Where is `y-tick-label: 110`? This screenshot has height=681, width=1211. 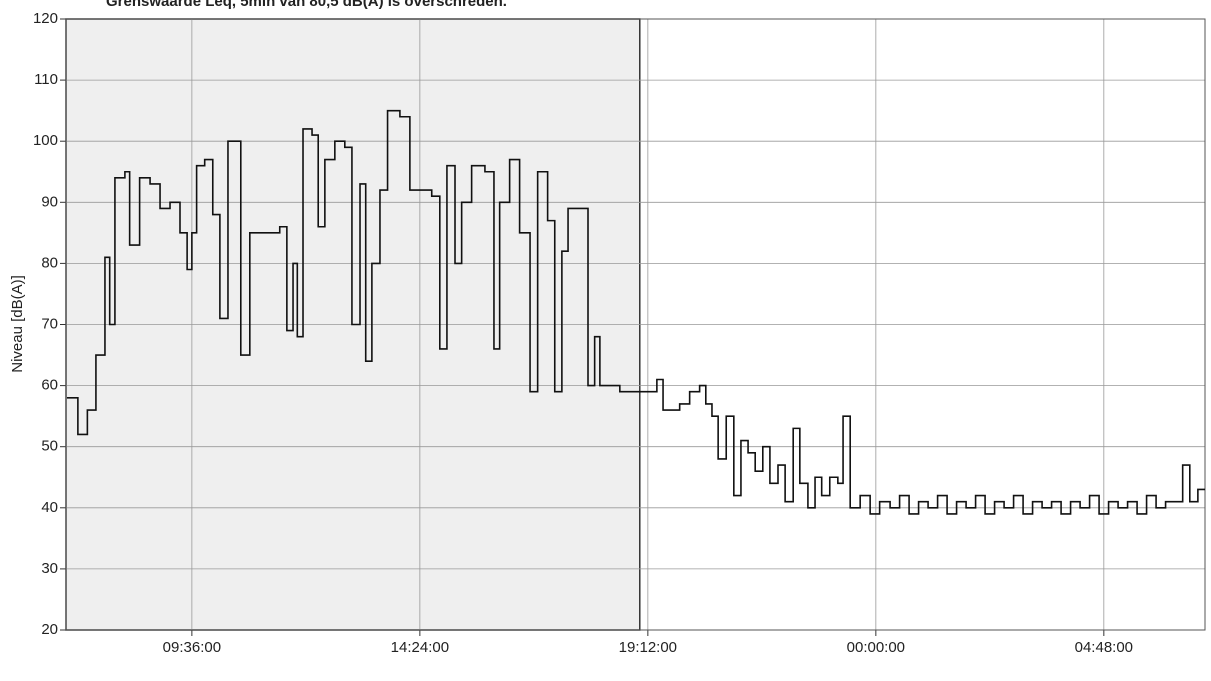
y-tick-label: 110 is located at coordinates (46, 79).